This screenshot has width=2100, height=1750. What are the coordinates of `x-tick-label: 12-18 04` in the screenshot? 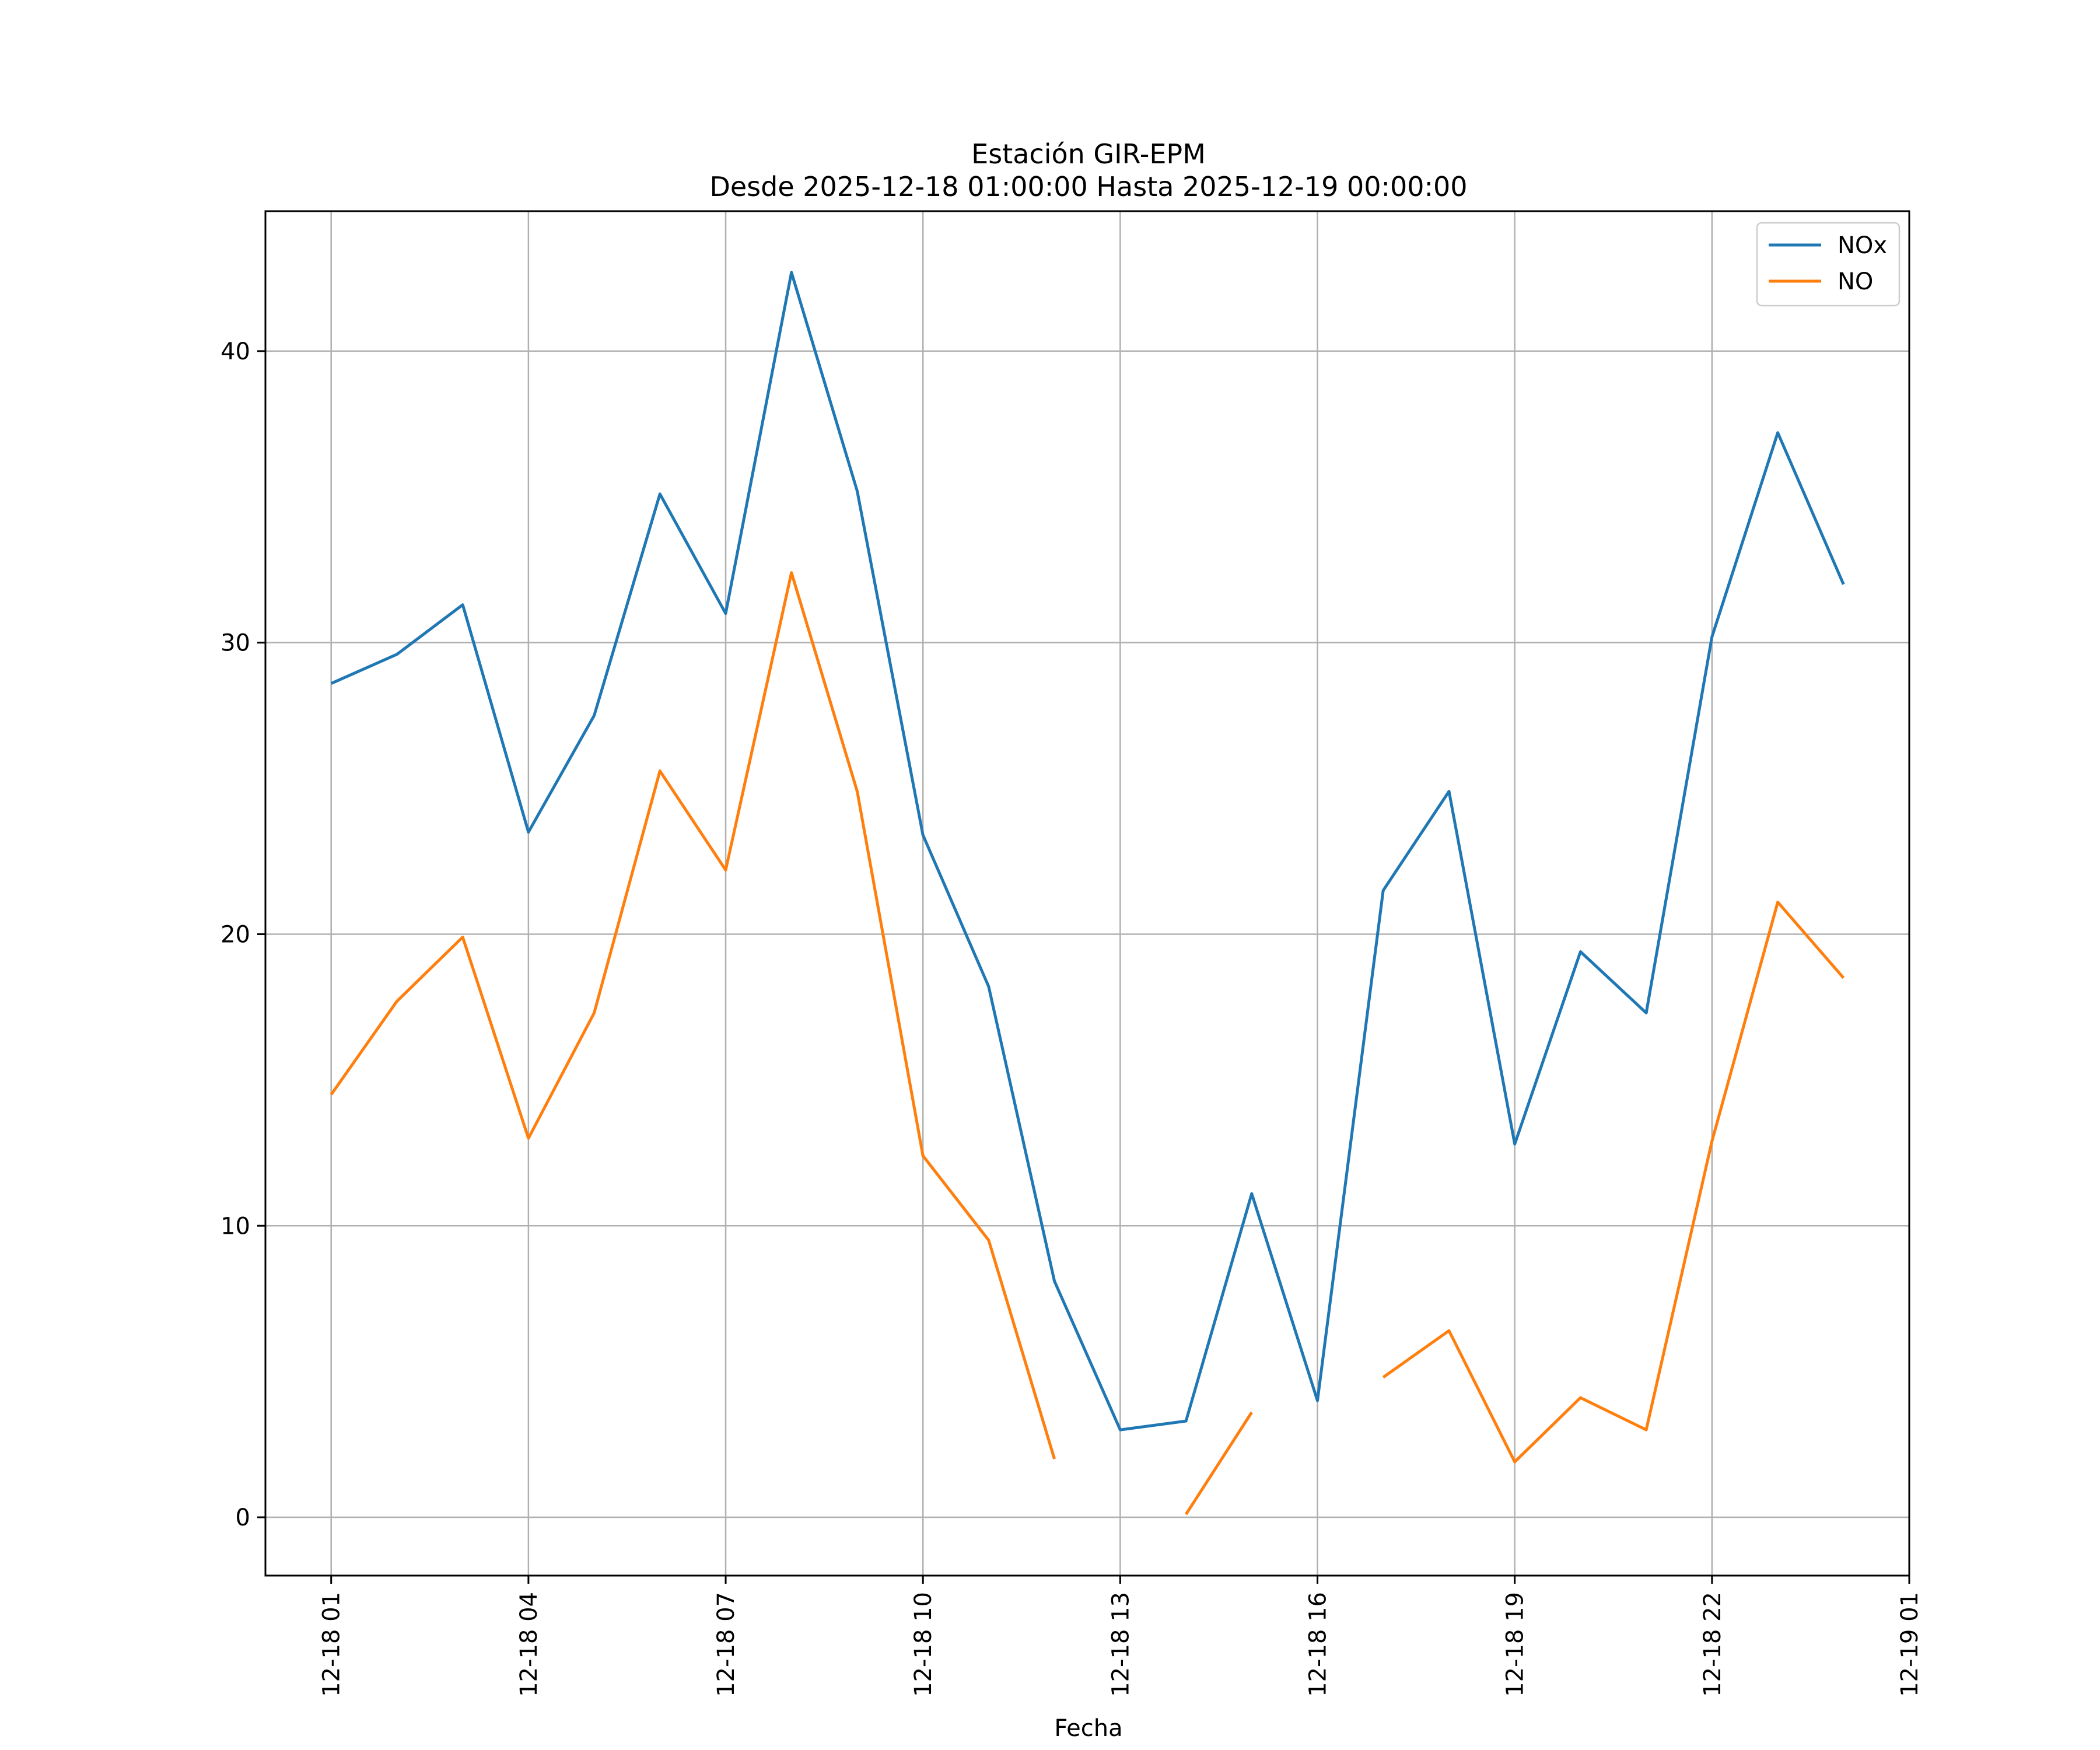 It's located at (529, 1644).